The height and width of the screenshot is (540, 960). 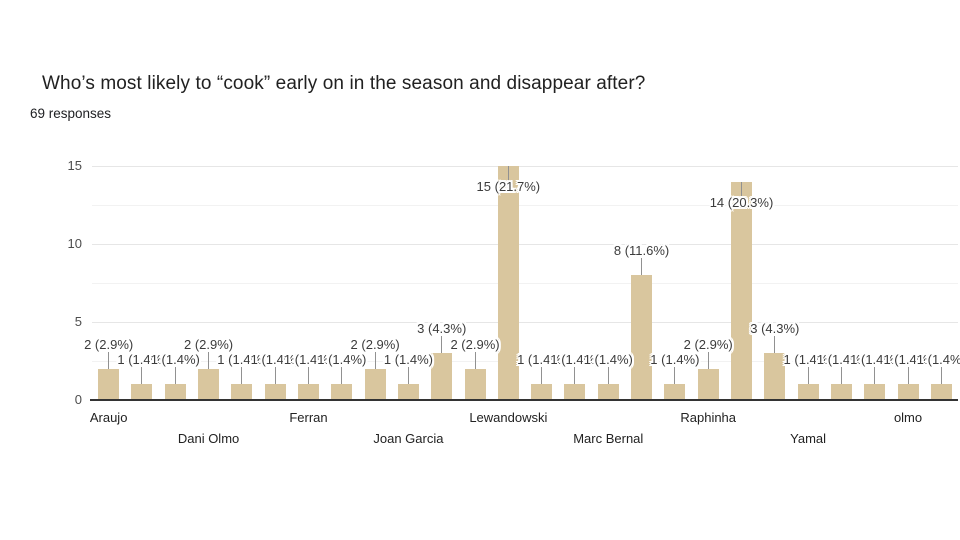 What do you see at coordinates (524, 400) in the screenshot?
I see `x-axis-baseline` at bounding box center [524, 400].